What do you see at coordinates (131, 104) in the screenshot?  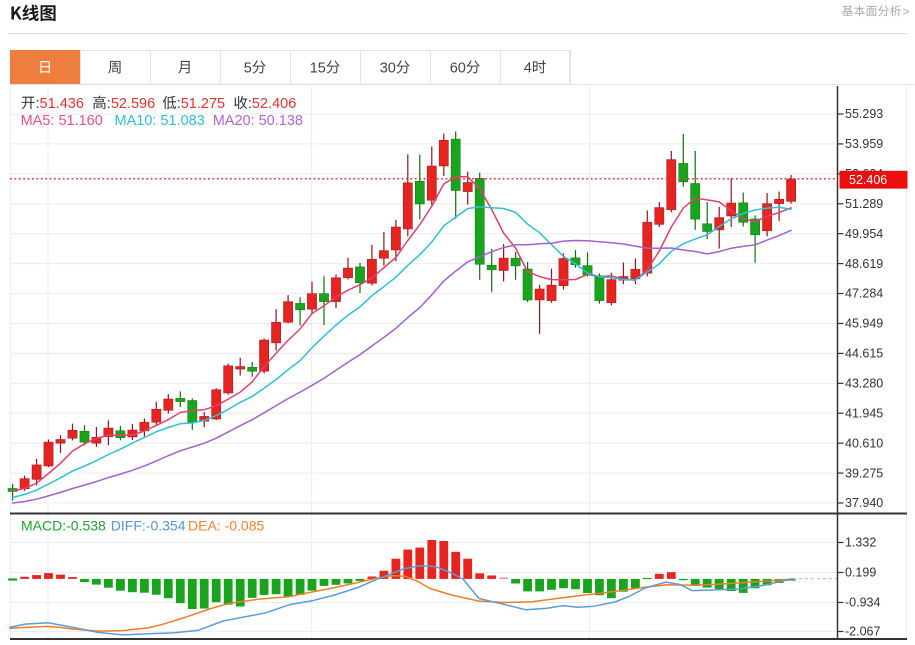 I see `svg-text: :52.596` at bounding box center [131, 104].